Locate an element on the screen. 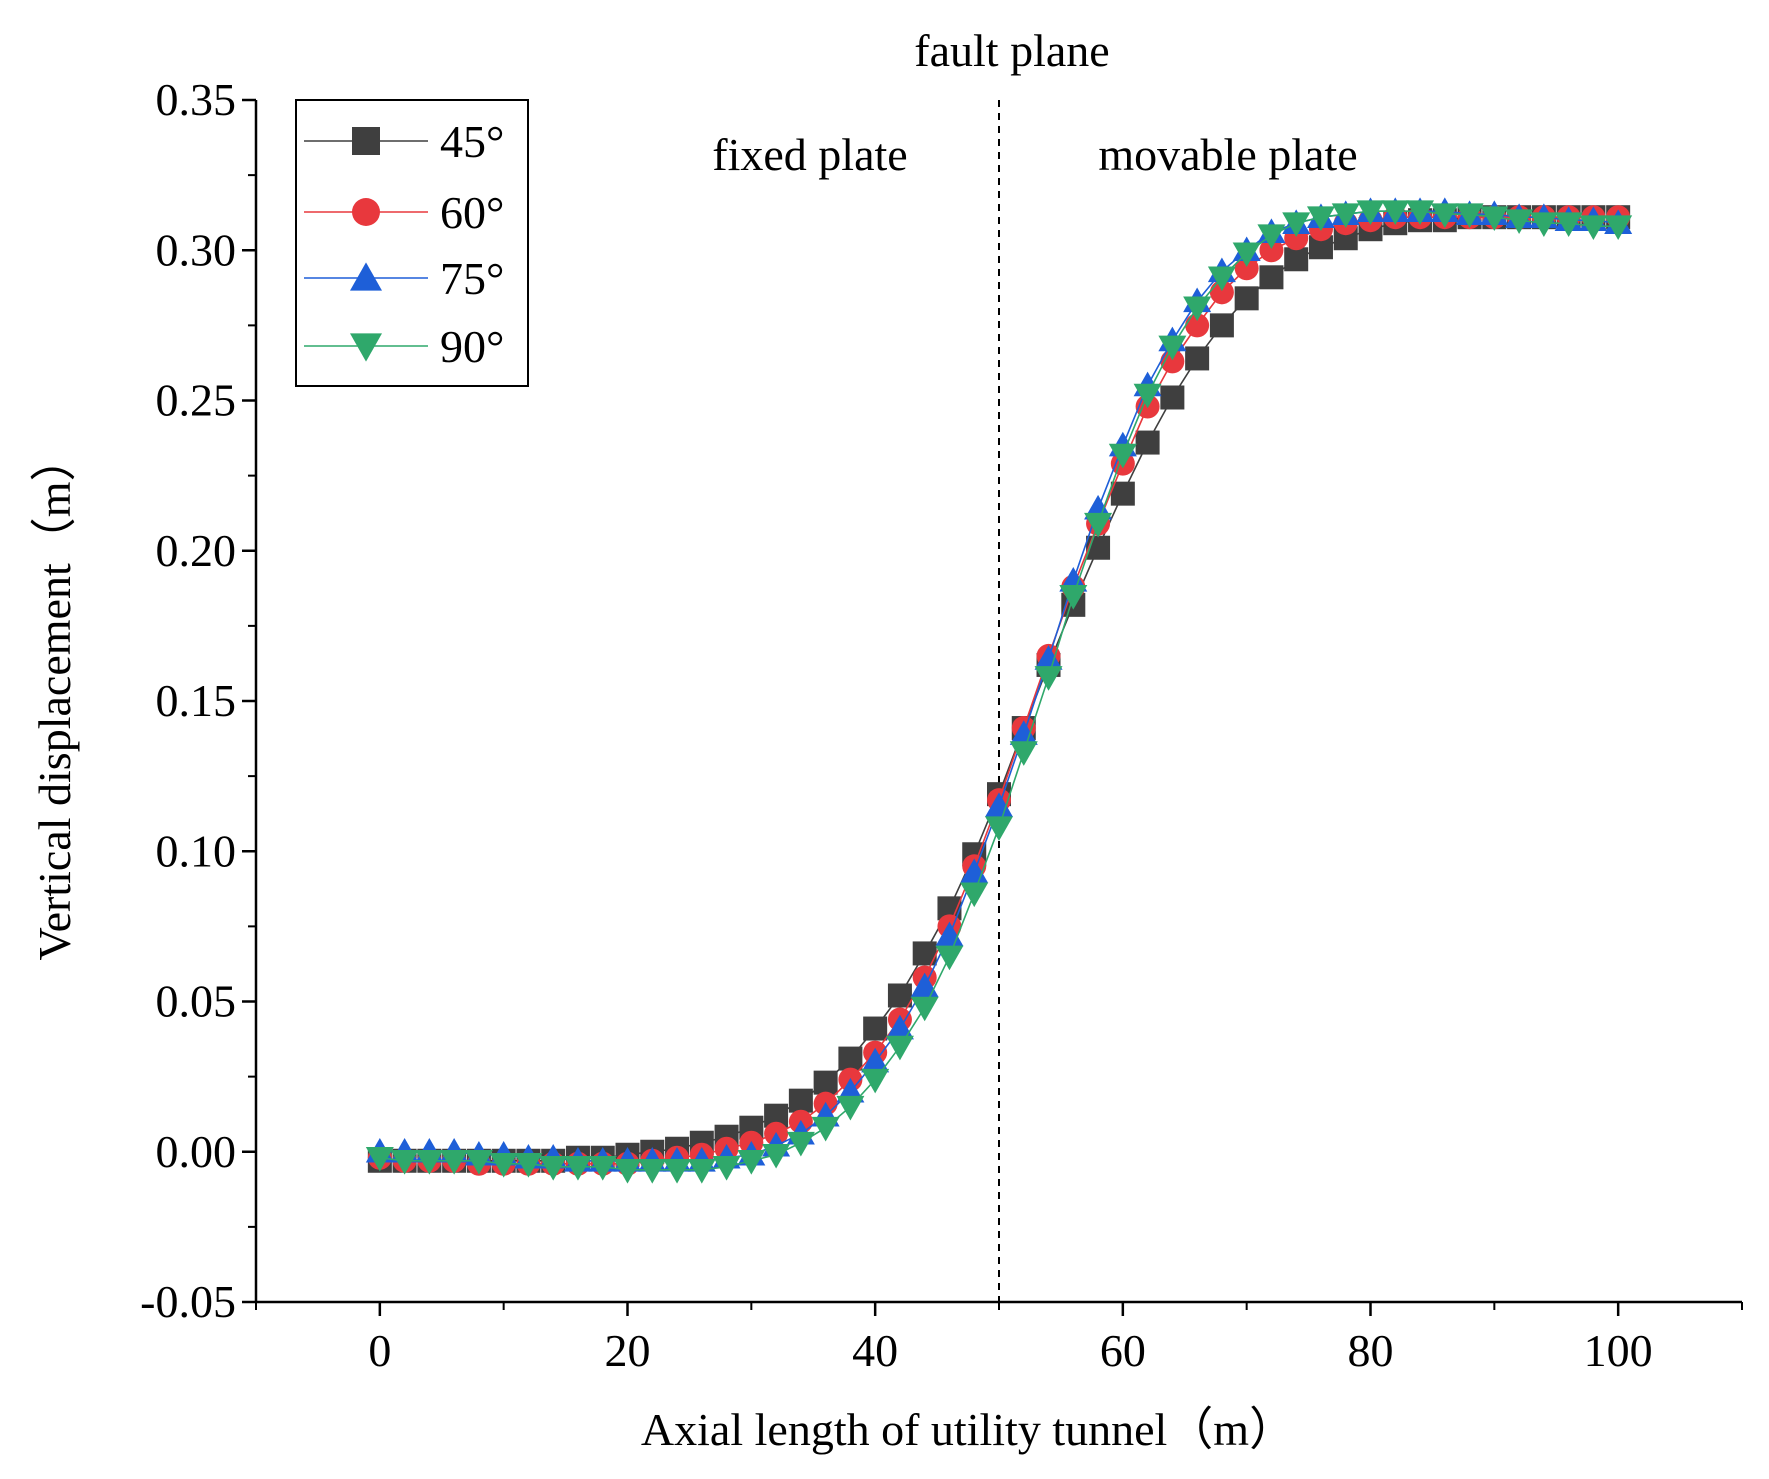  y-tick-label: 0.10 is located at coordinates (196, 850).